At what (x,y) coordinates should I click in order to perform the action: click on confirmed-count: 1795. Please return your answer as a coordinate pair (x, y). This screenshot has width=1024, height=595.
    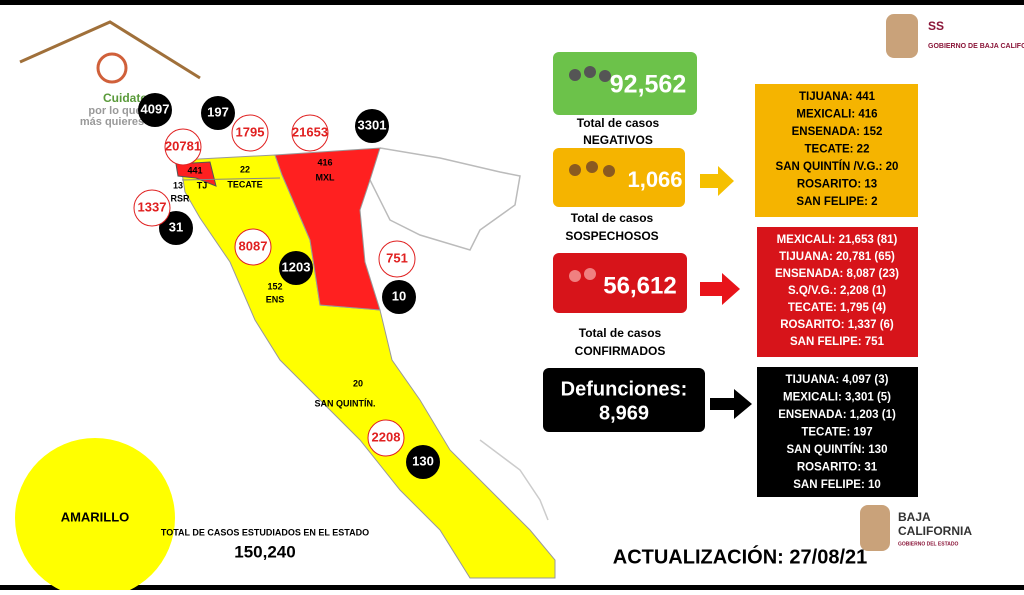
    Looking at the image, I should click on (250, 131).